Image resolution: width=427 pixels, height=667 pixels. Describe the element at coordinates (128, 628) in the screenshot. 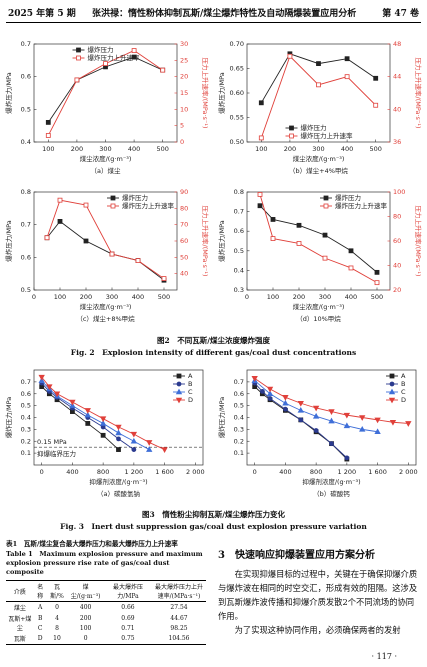

I see `td: 0.71` at that location.